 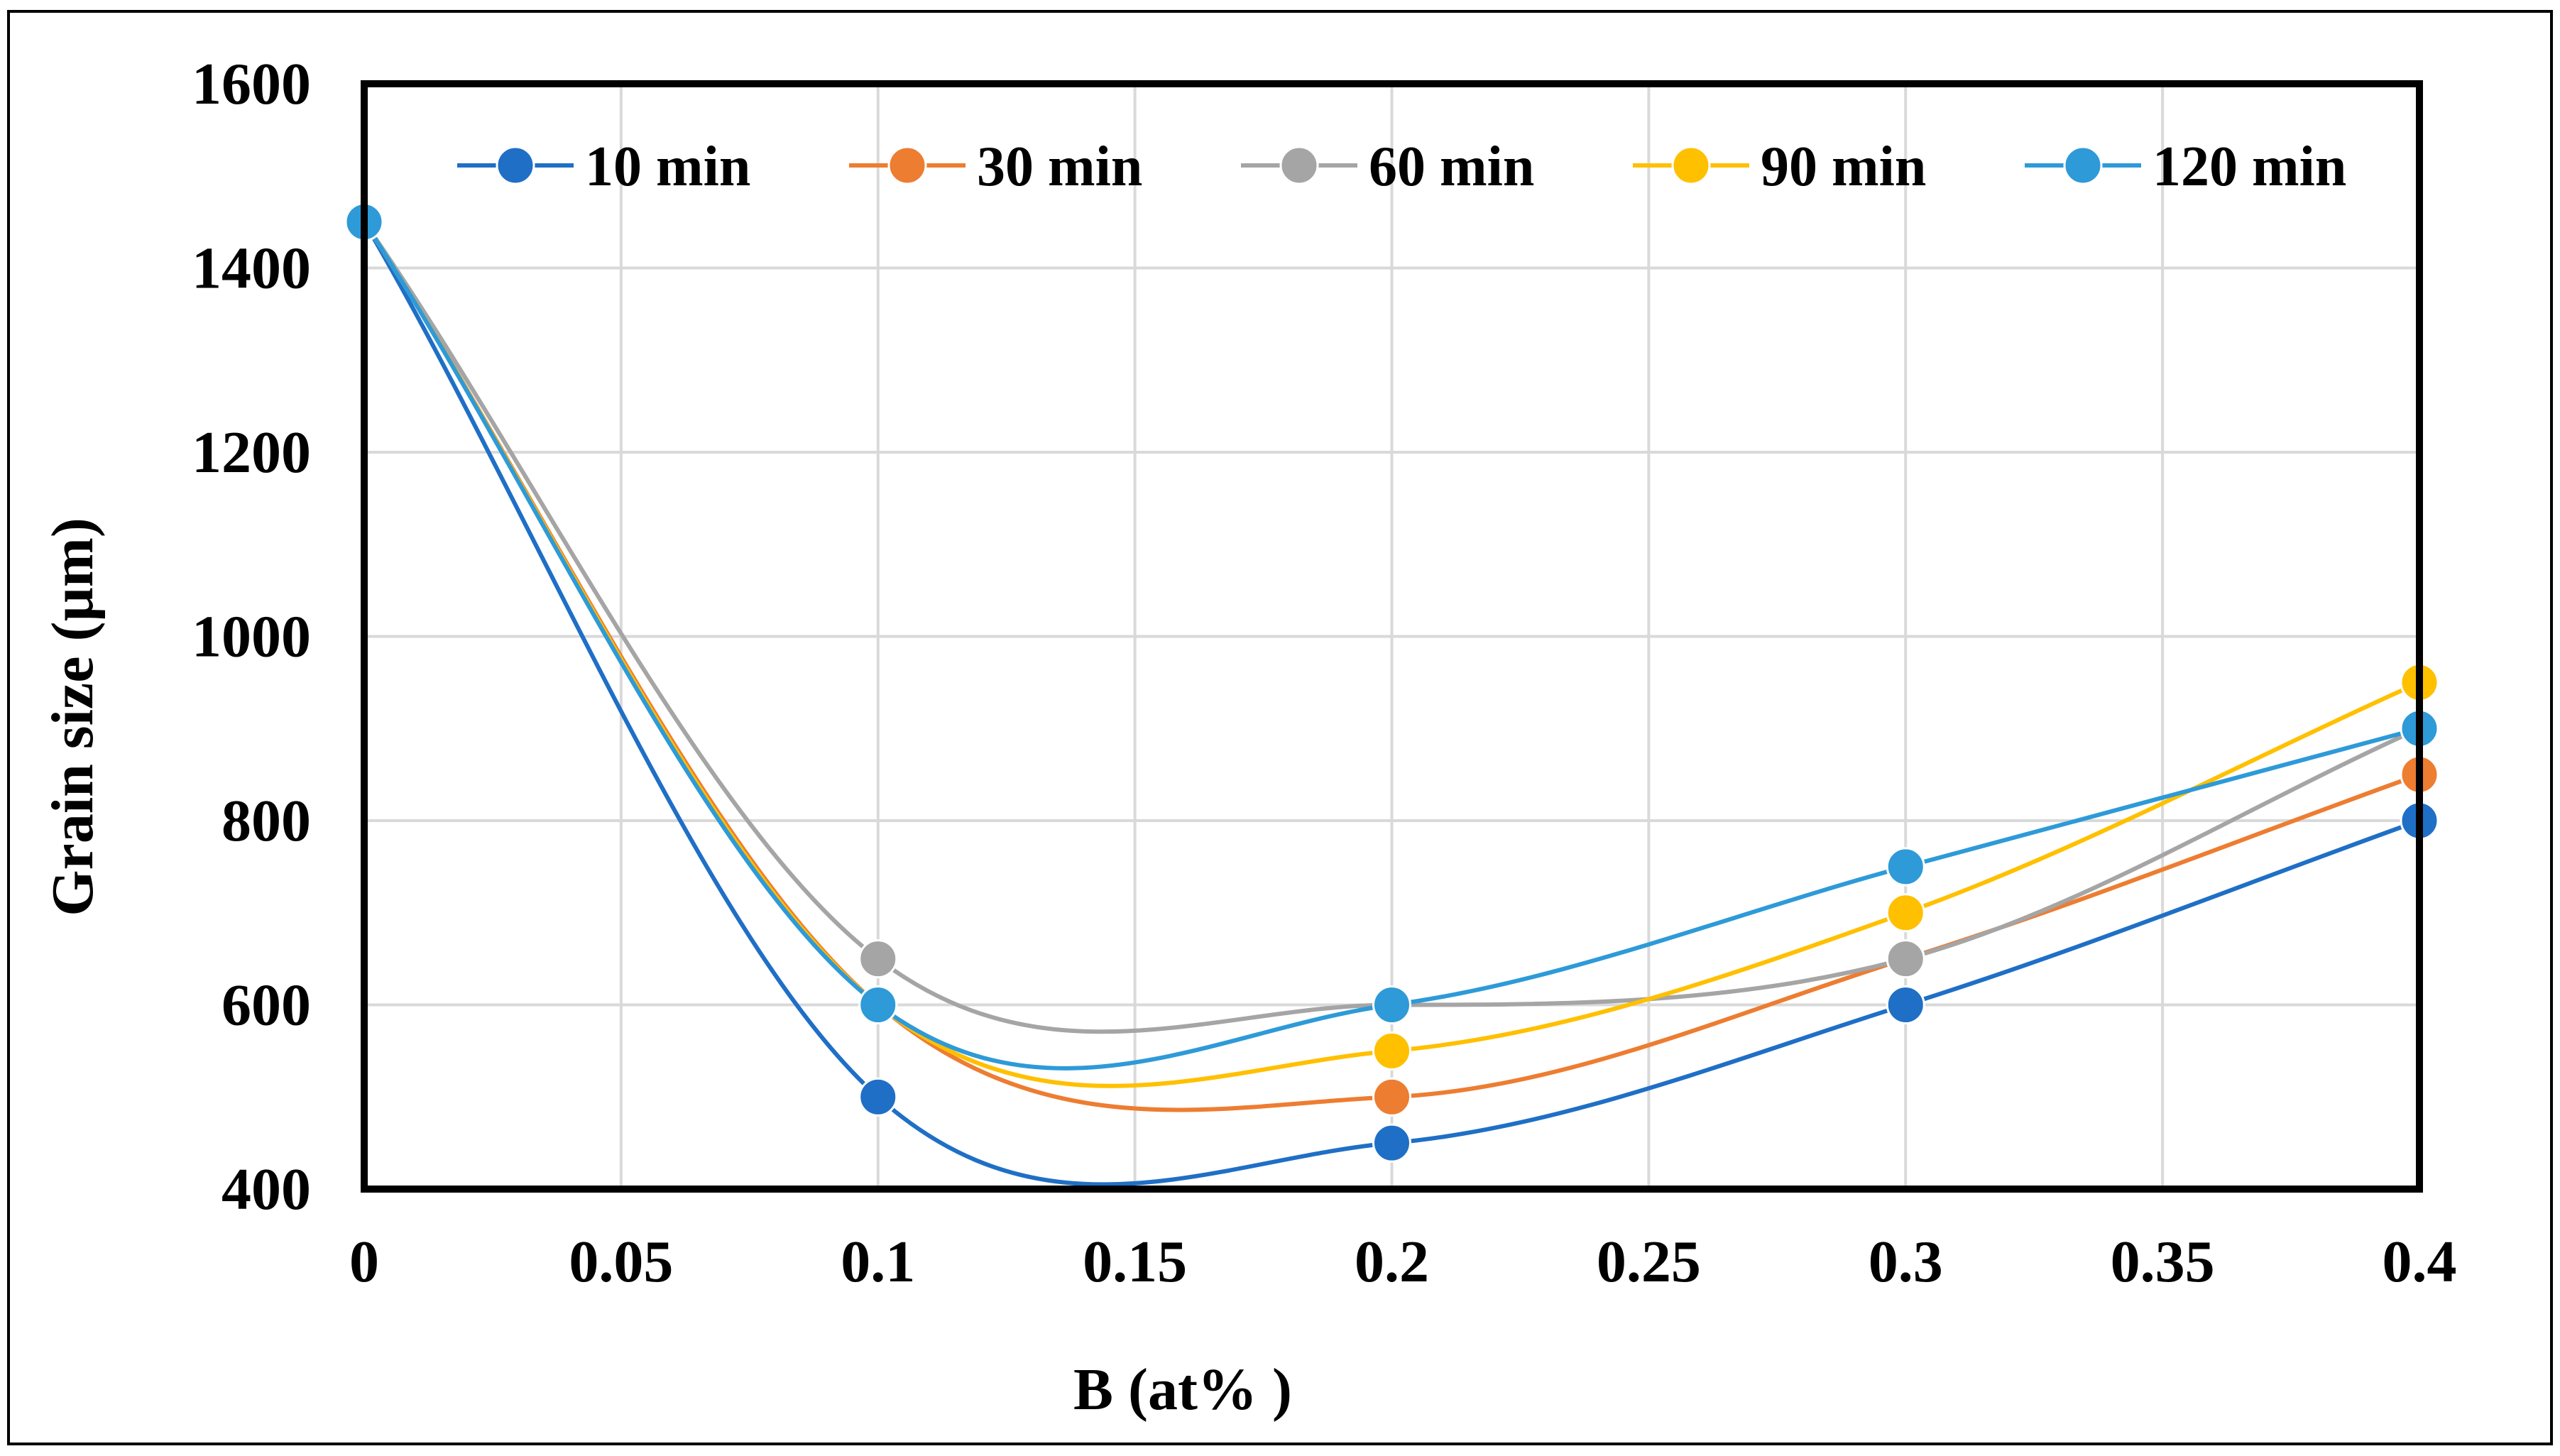 I want to click on legend-item: 60 min, so click(x=1388, y=167).